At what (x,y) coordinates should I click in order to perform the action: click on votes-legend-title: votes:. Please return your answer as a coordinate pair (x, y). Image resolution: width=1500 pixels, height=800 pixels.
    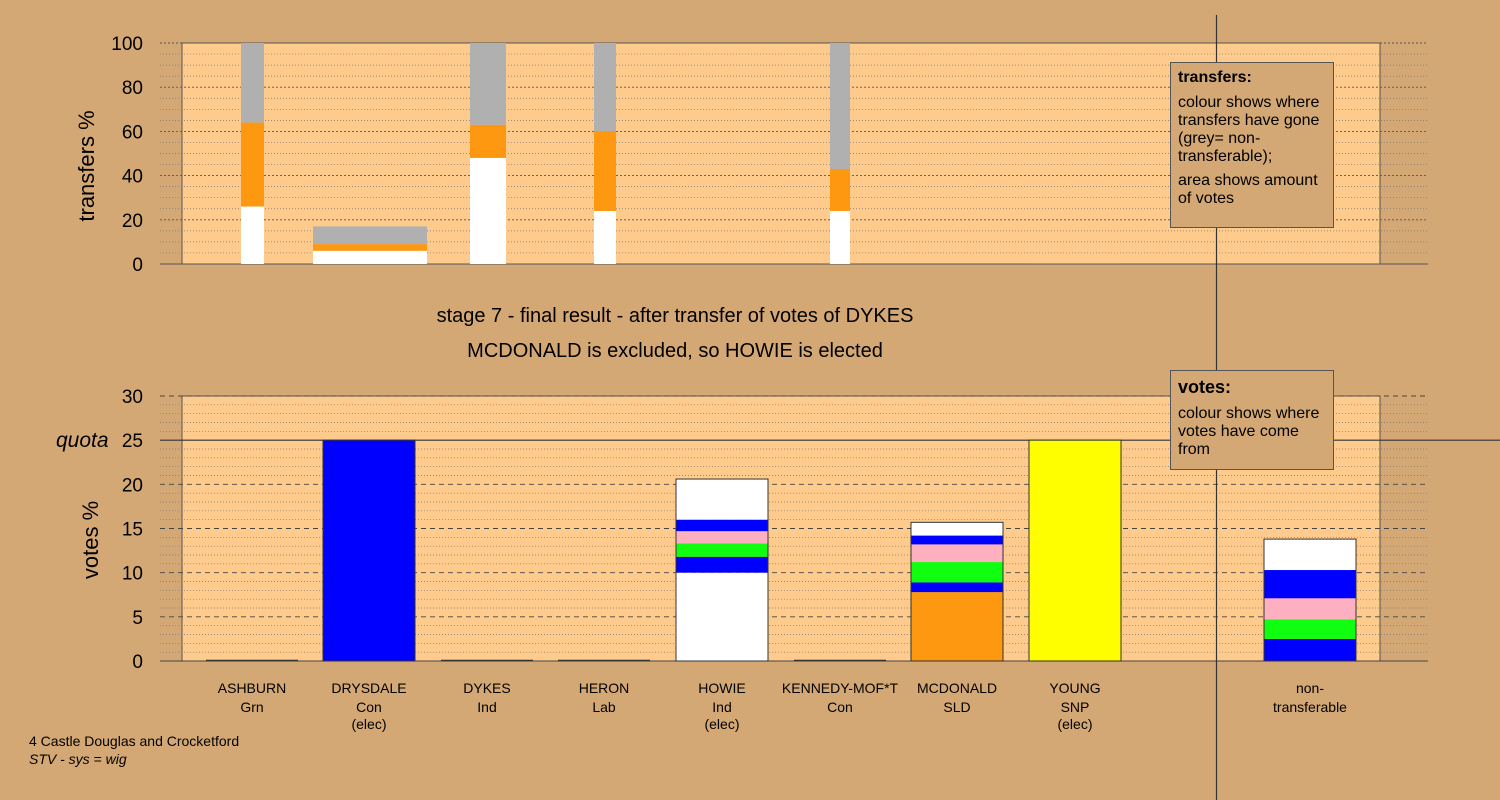
    Looking at the image, I should click on (1205, 387).